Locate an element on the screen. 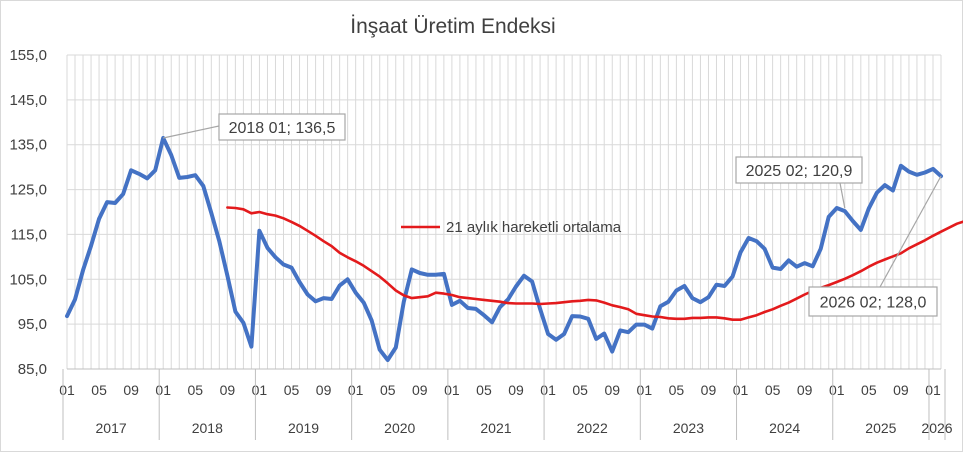  callout-label: 2018 01; 136,5 is located at coordinates (282, 128).